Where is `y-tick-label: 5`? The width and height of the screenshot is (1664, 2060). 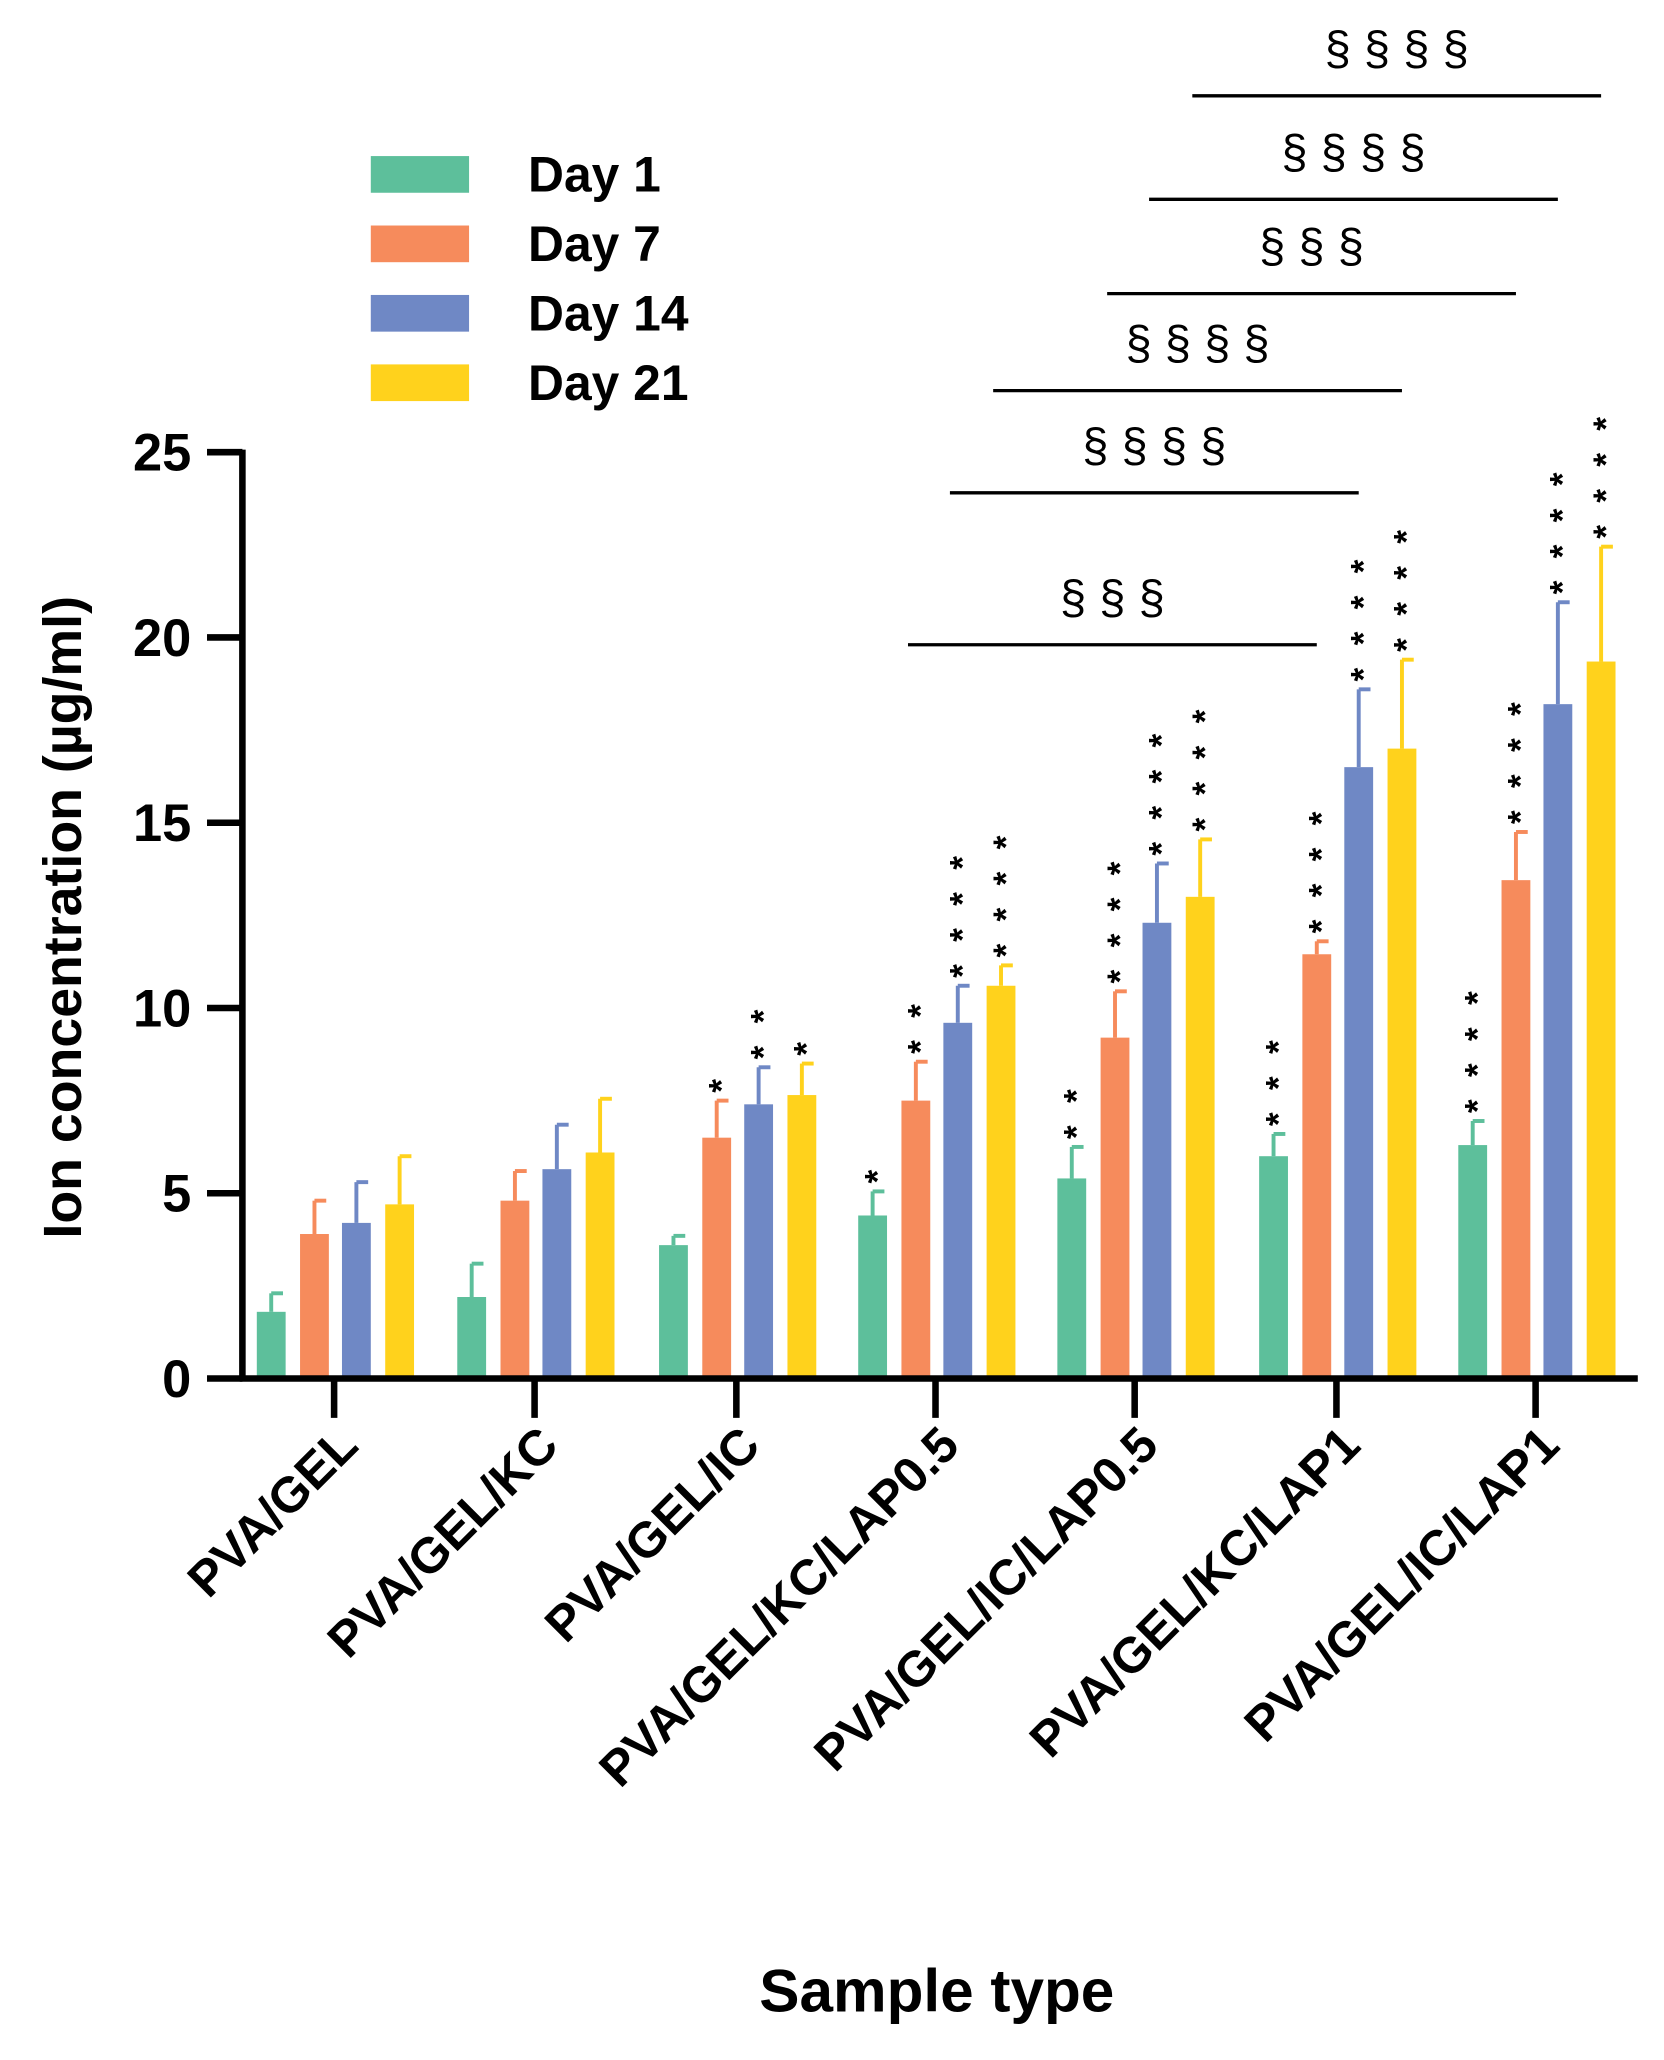 y-tick-label: 5 is located at coordinates (176, 1195).